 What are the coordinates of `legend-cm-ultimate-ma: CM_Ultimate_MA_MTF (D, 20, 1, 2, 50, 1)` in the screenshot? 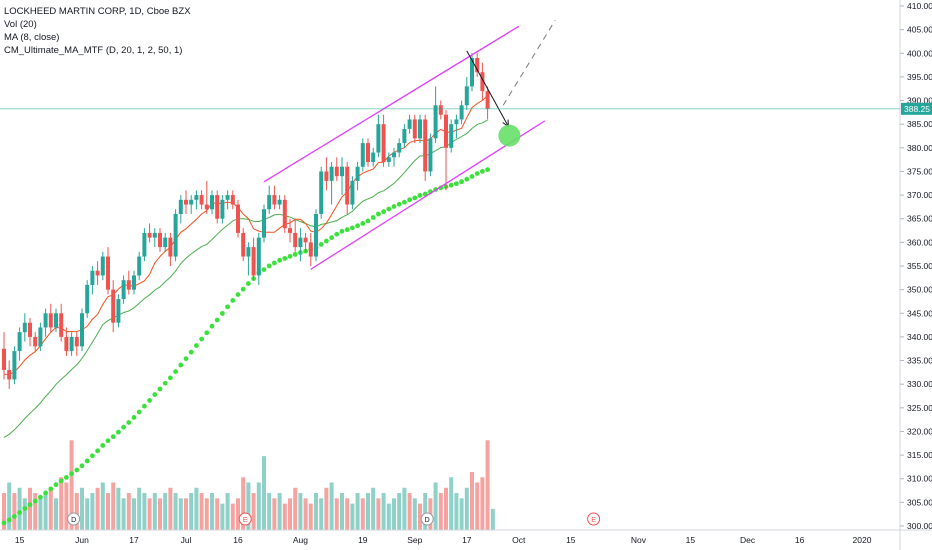 It's located at (93, 50).